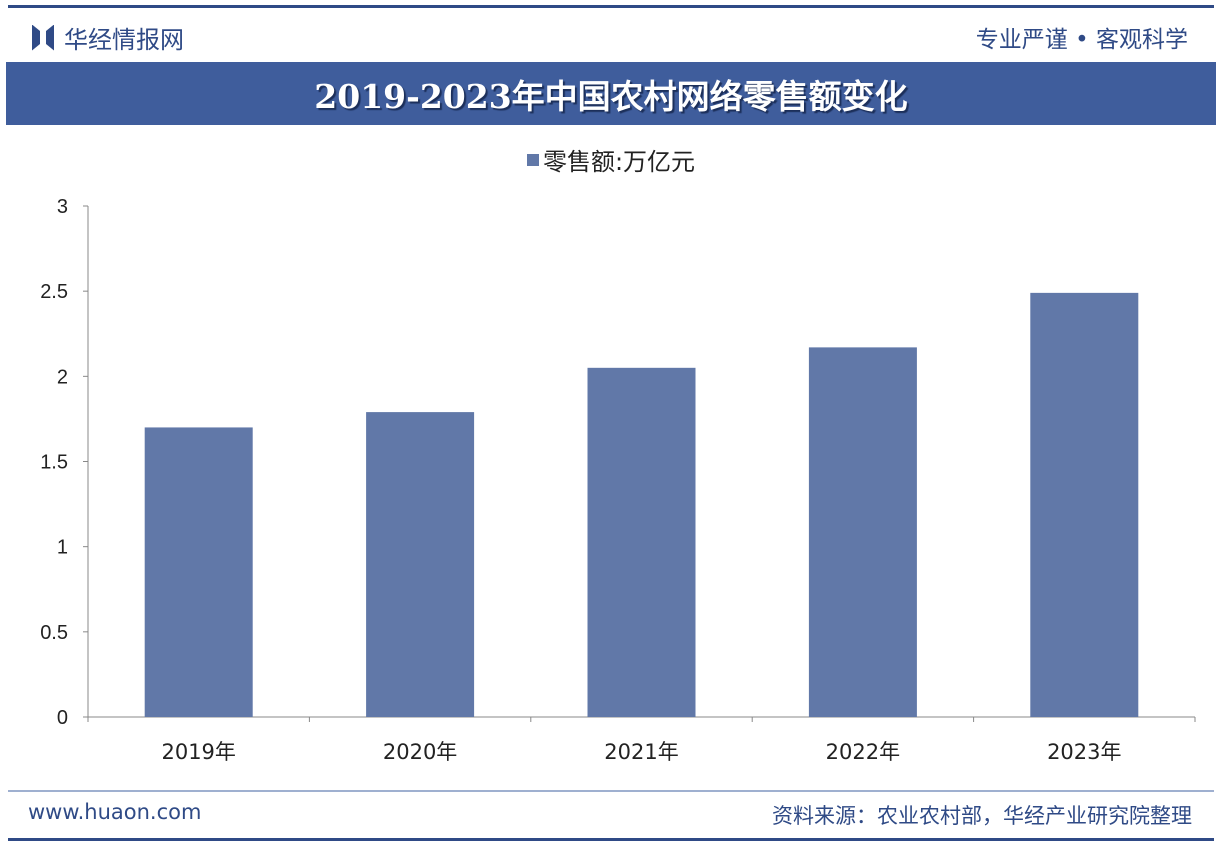 This screenshot has width=1222, height=848. Describe the element at coordinates (62, 718) in the screenshot. I see `y-tick-label: 0` at that location.